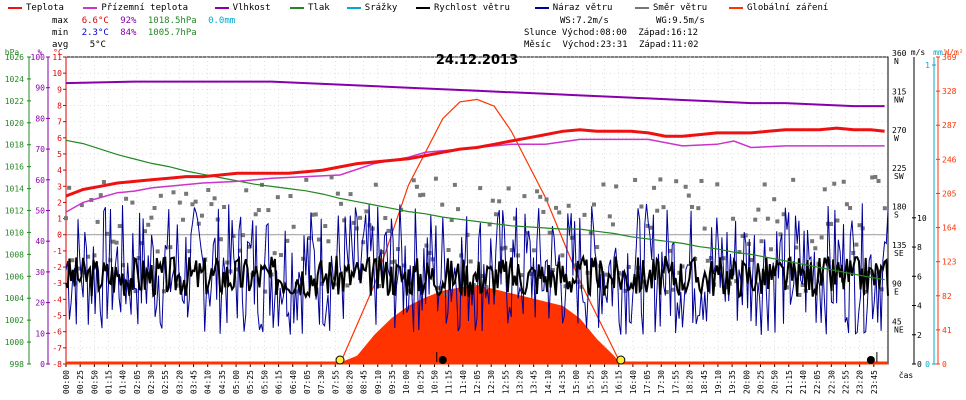 The width and height of the screenshot is (966, 400). Describe the element at coordinates (919, 276) in the screenshot. I see `axis-ms-label: 6` at that location.